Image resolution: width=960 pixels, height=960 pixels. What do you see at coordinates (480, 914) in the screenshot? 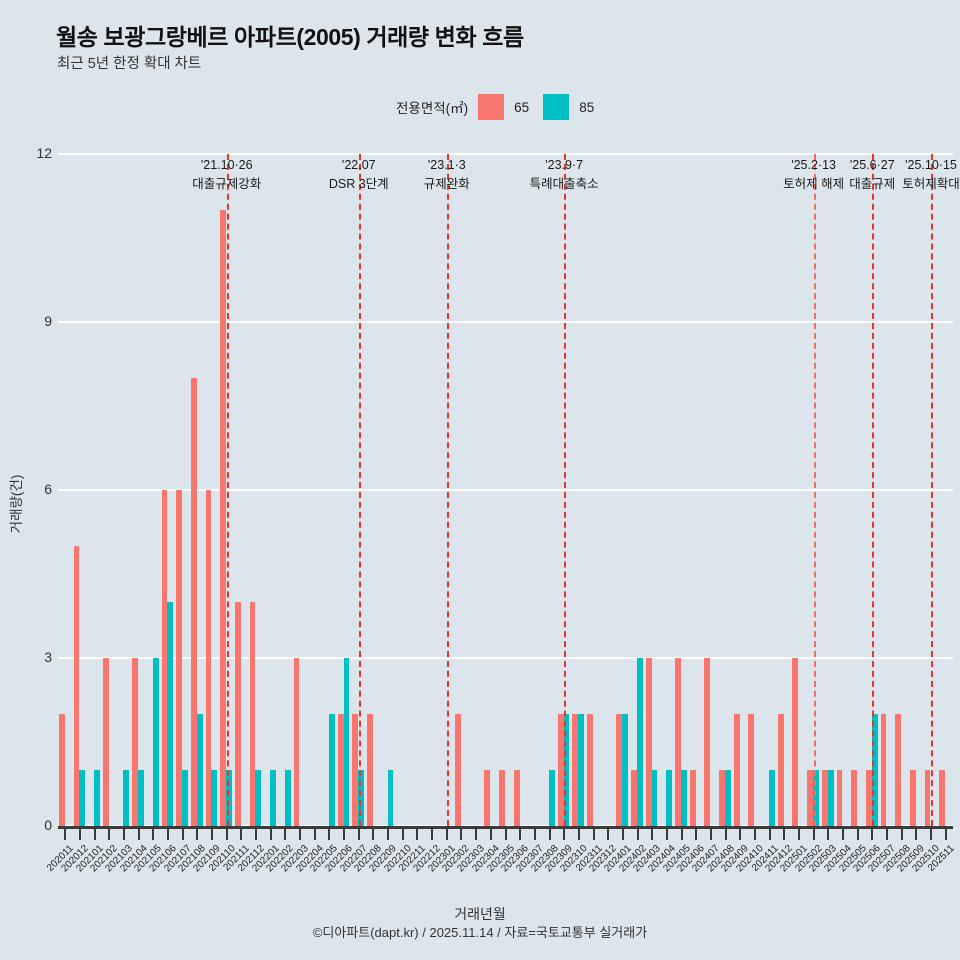
I see `x-axis-label: 거래년월` at bounding box center [480, 914].